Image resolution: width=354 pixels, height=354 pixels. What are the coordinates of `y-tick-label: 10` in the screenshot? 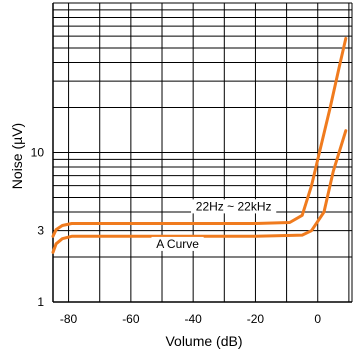 It's located at (38, 153).